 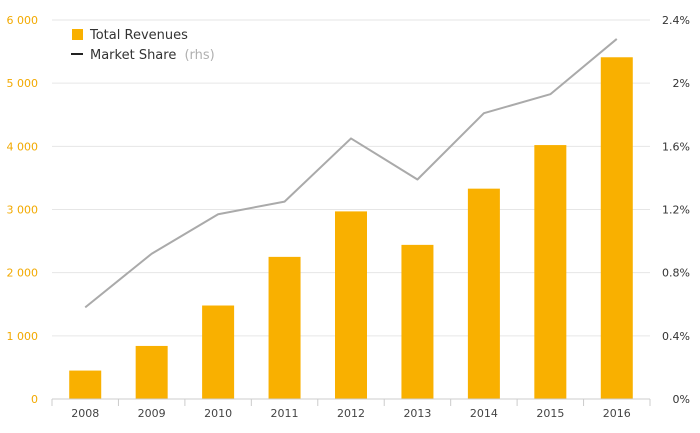 What do you see at coordinates (676, 336) in the screenshot?
I see `right-tick-label-1: 0.4%` at bounding box center [676, 336].